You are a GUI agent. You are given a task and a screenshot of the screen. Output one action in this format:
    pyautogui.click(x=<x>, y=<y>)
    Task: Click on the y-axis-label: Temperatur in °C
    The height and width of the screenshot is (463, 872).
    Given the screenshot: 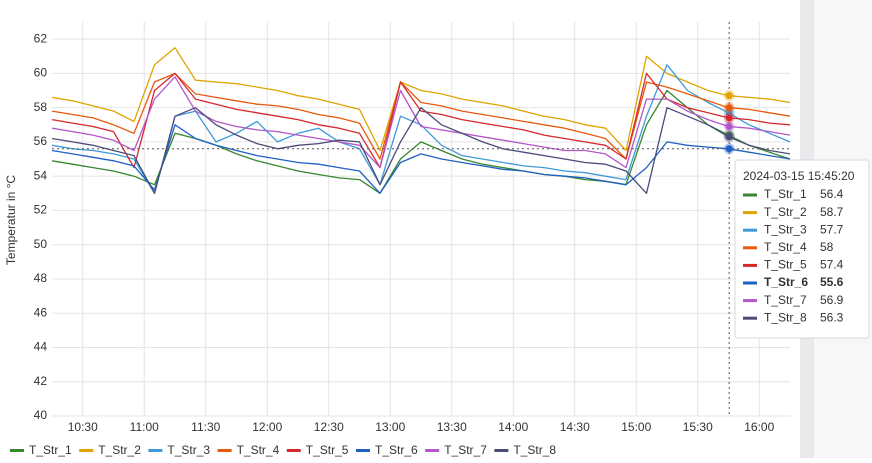 What is the action you would take?
    pyautogui.click(x=11, y=220)
    